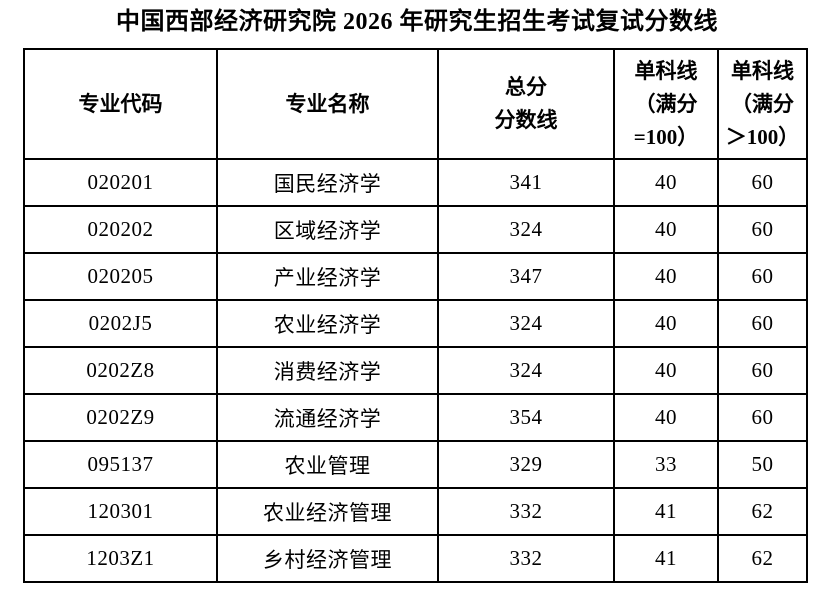 Image resolution: width=834 pixels, height=590 pixels. I want to click on table-cell: 产业经济学, so click(327, 276).